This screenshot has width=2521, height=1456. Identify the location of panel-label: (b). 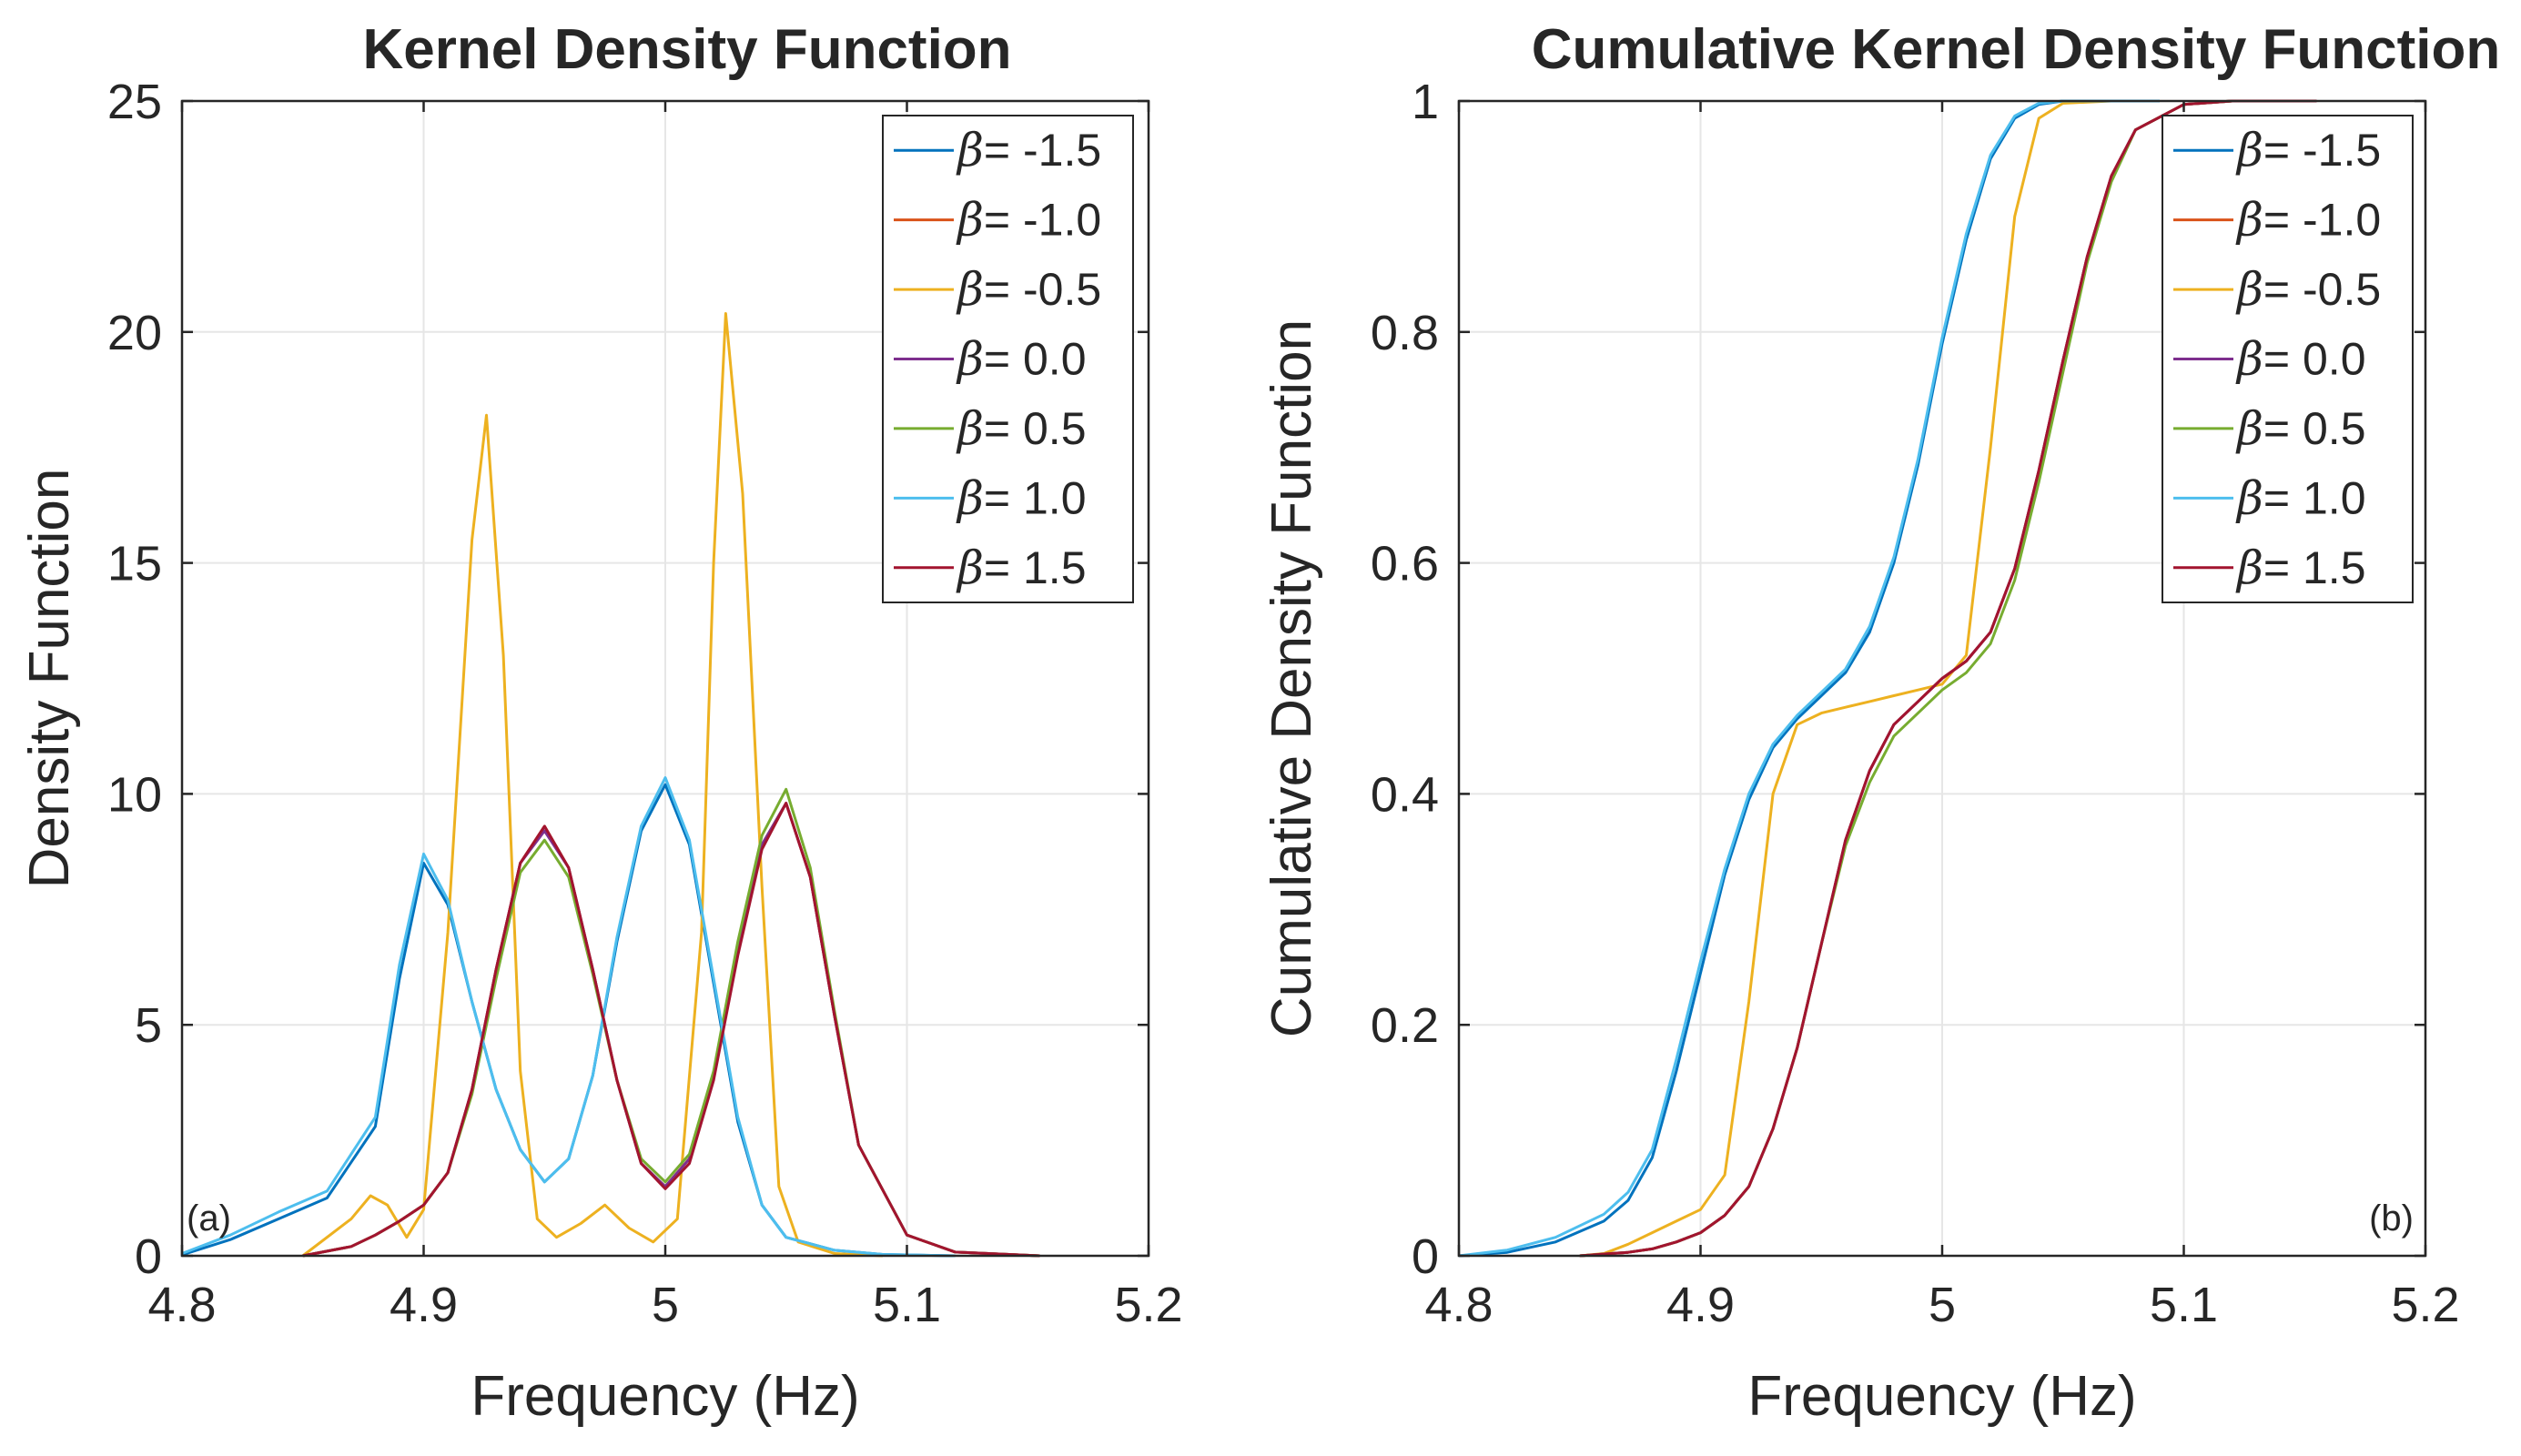
(2392, 1218).